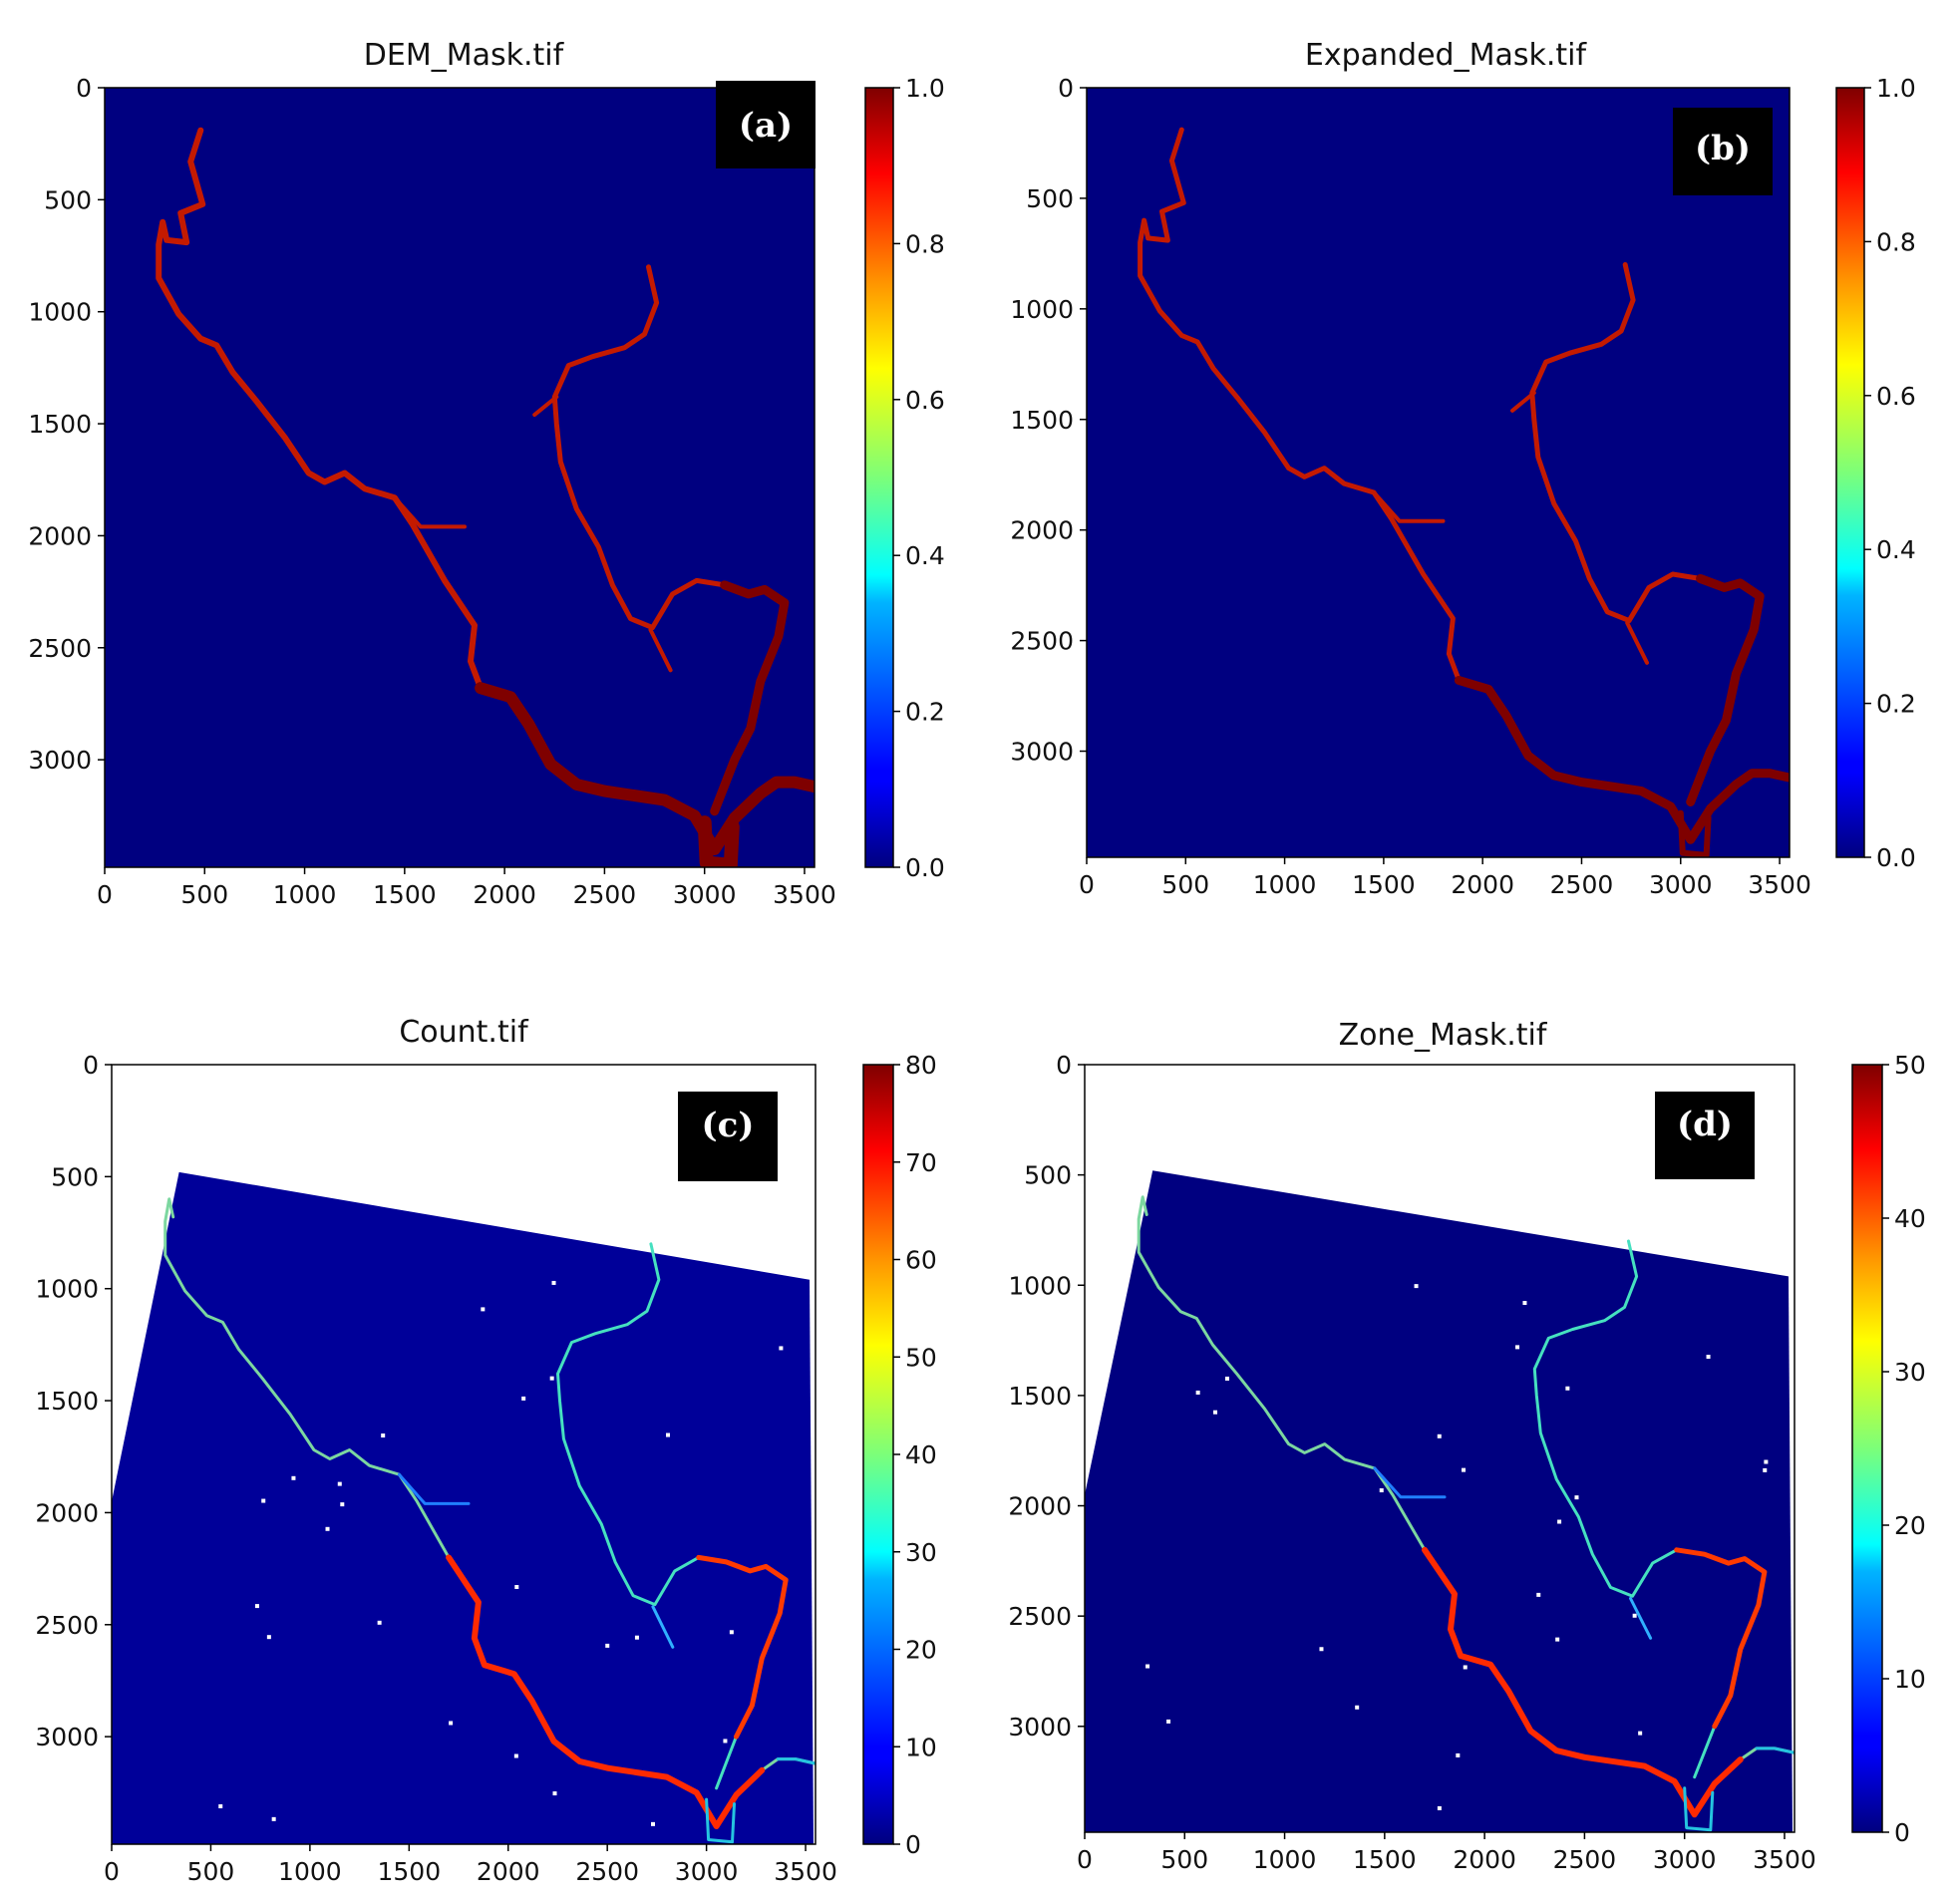 Image resolution: width=1958 pixels, height=1904 pixels. What do you see at coordinates (921, 1650) in the screenshot?
I see `colorbar-tick-label: 20` at bounding box center [921, 1650].